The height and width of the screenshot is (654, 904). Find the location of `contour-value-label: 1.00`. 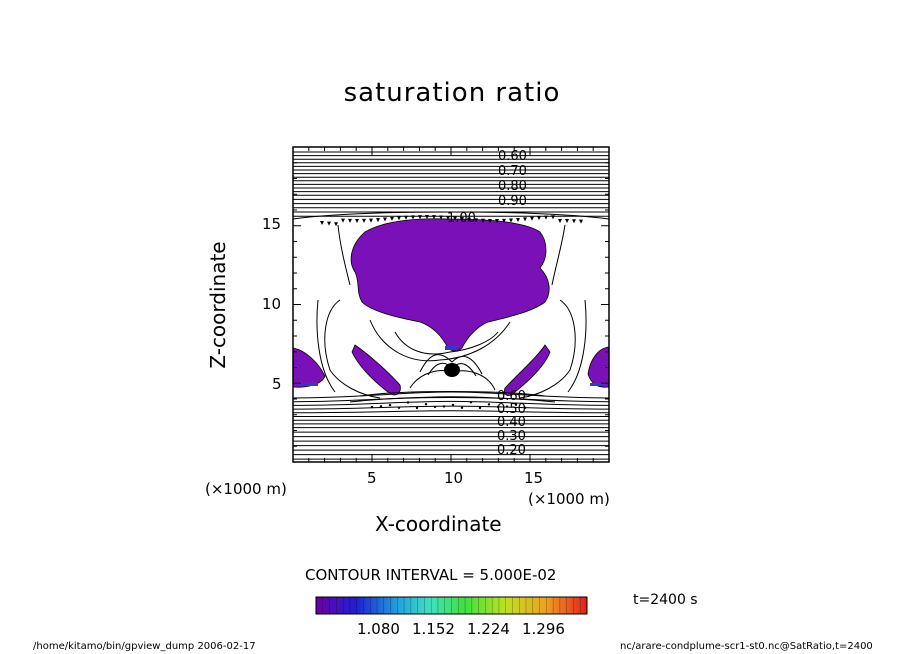

contour-value-label: 1.00 is located at coordinates (461, 218).